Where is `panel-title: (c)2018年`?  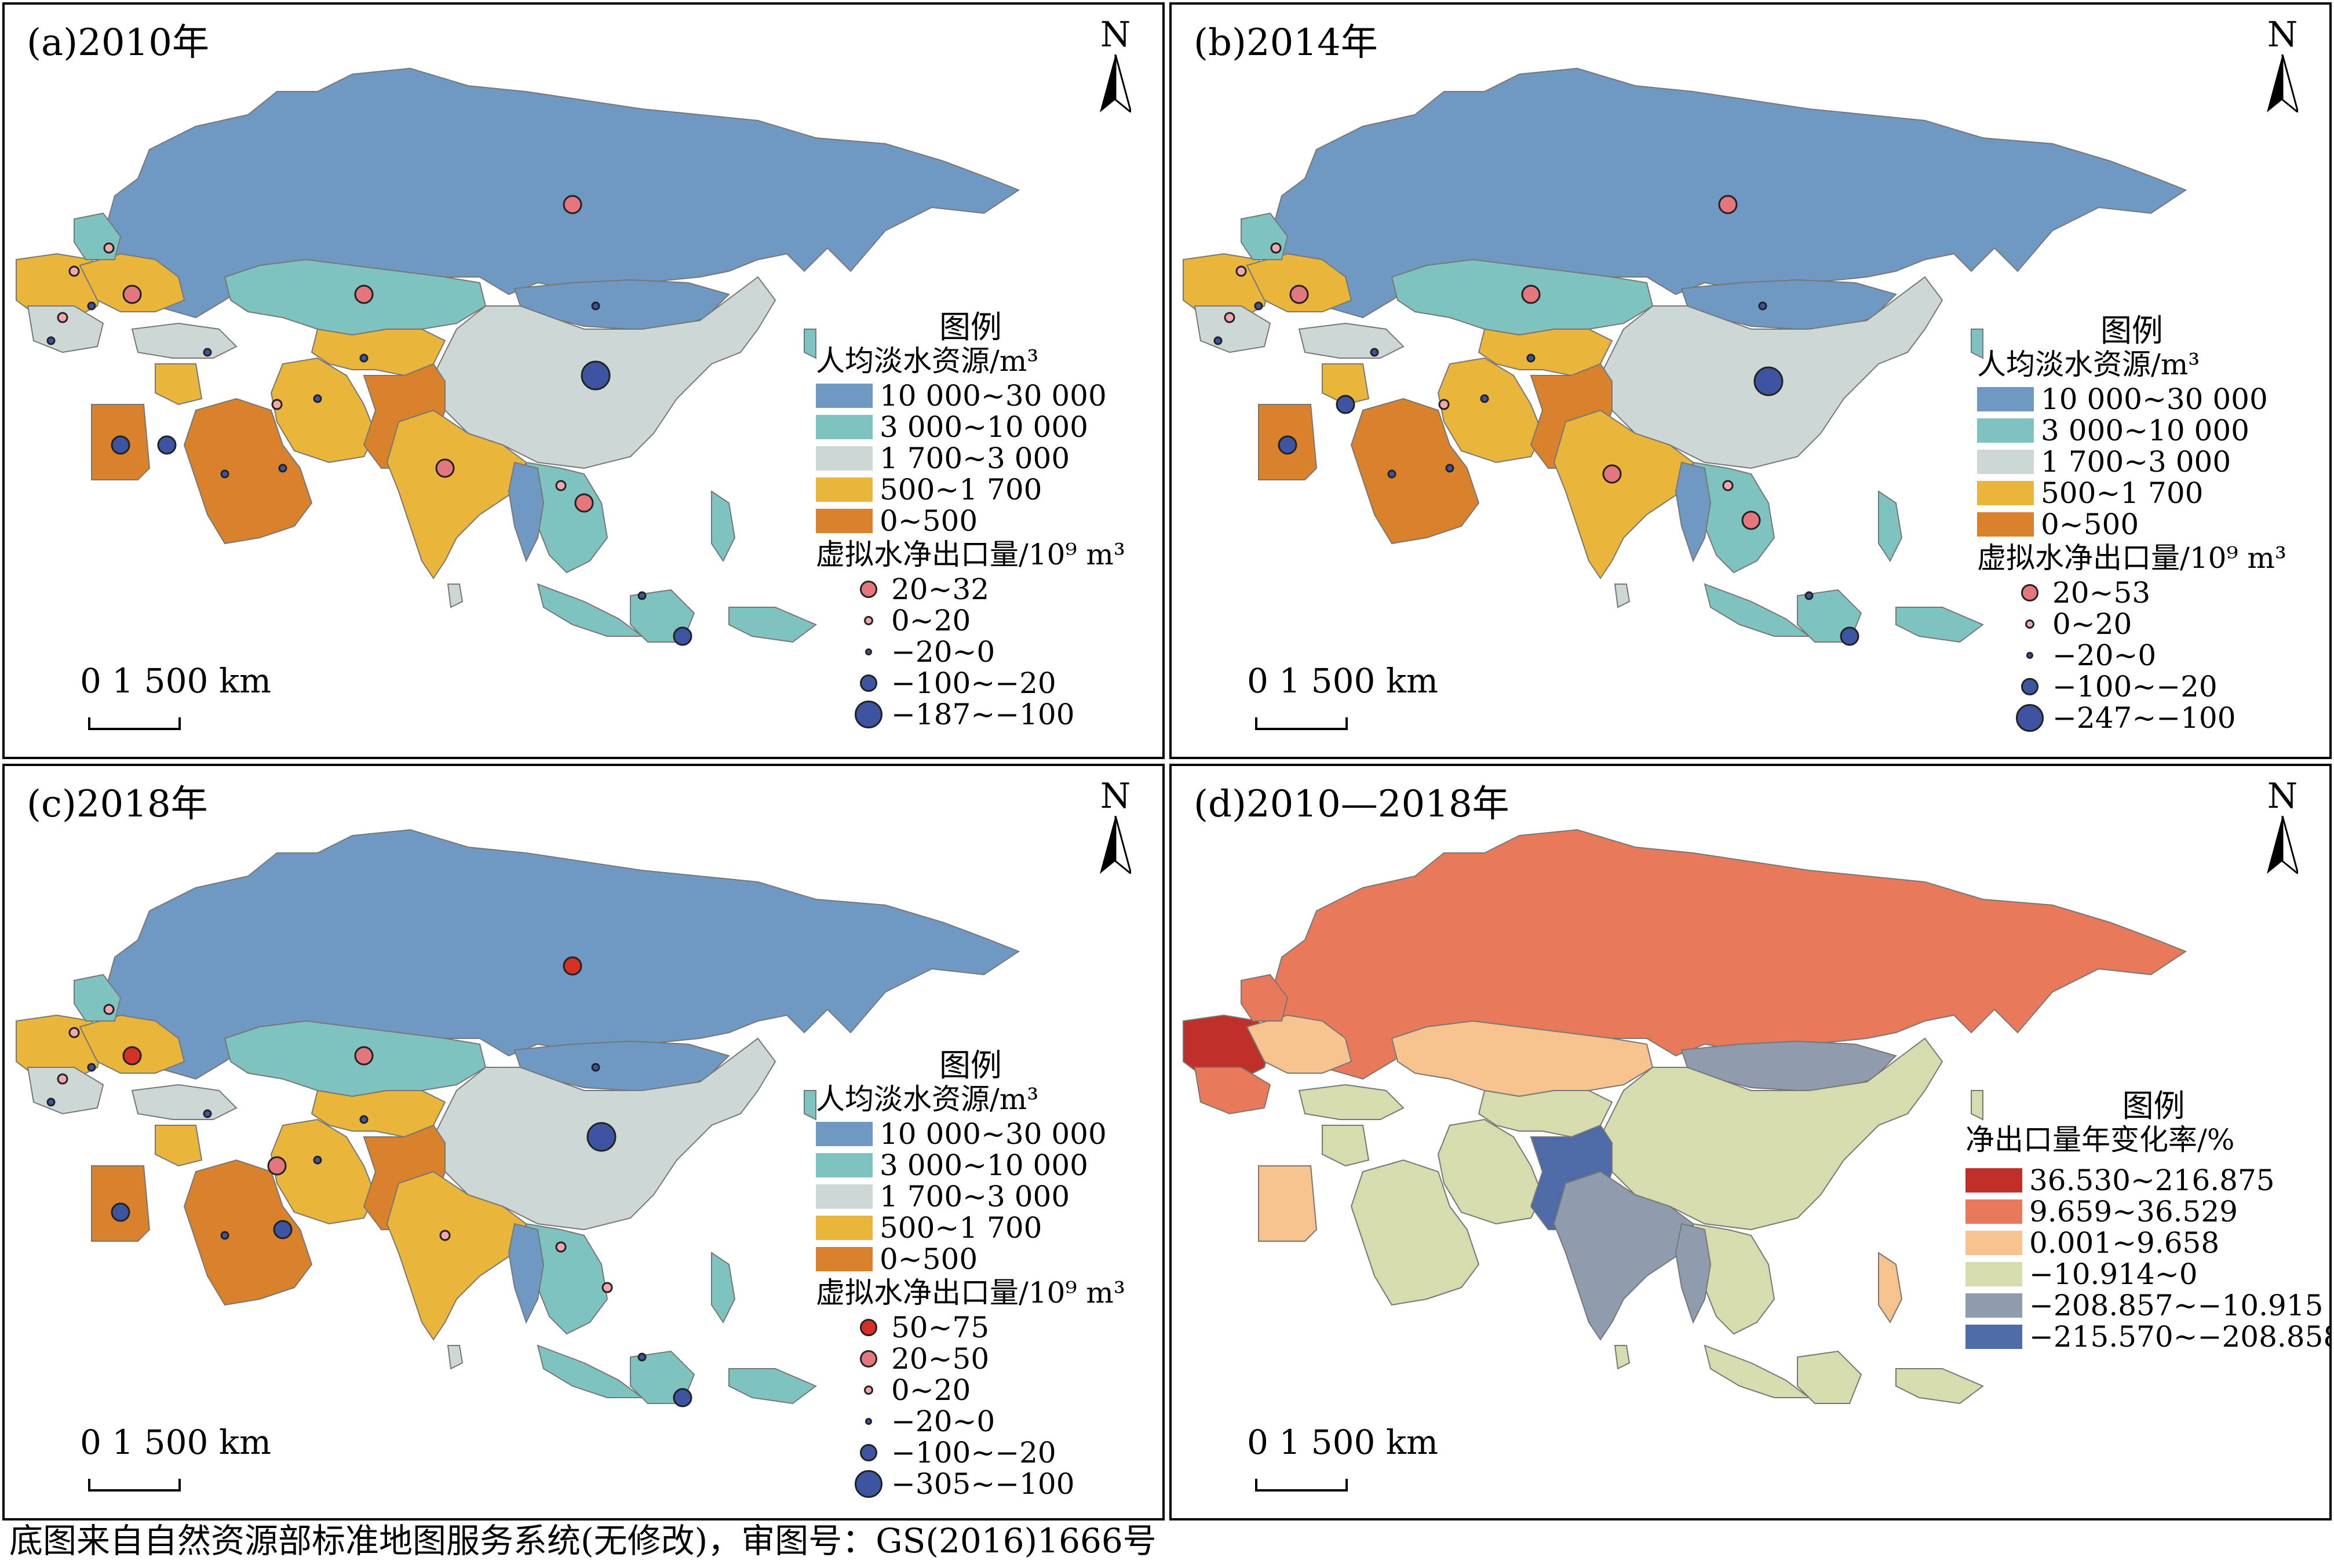 panel-title: (c)2018年 is located at coordinates (118, 804).